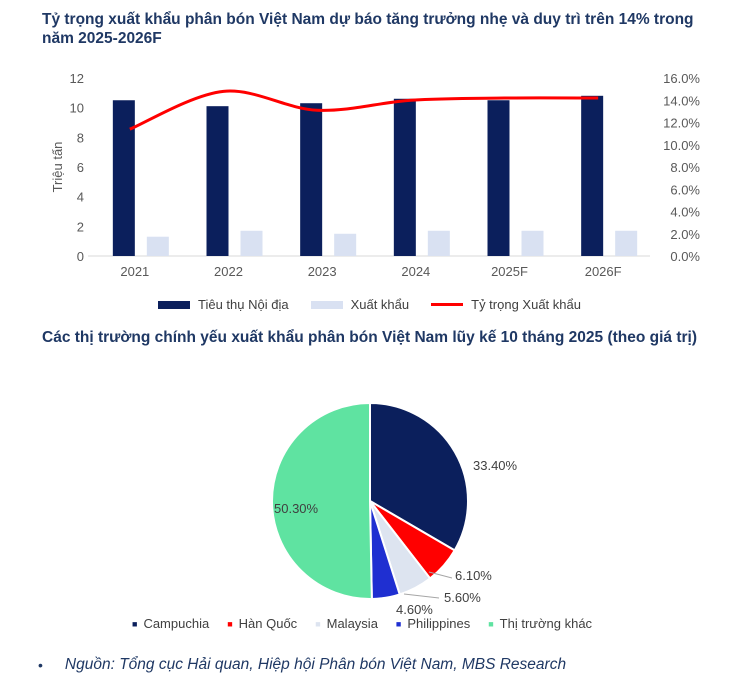  What do you see at coordinates (134, 271) in the screenshot?
I see `x-tick-label: 2021` at bounding box center [134, 271].